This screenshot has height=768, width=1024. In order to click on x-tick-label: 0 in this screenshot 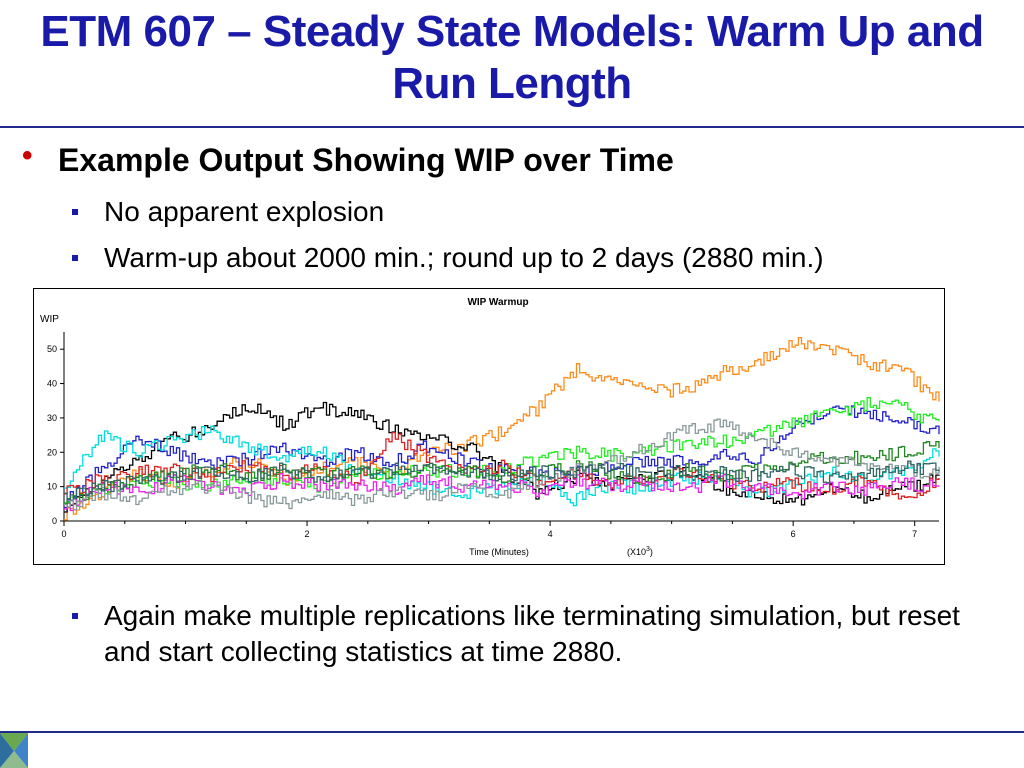, I will do `click(63, 534)`.